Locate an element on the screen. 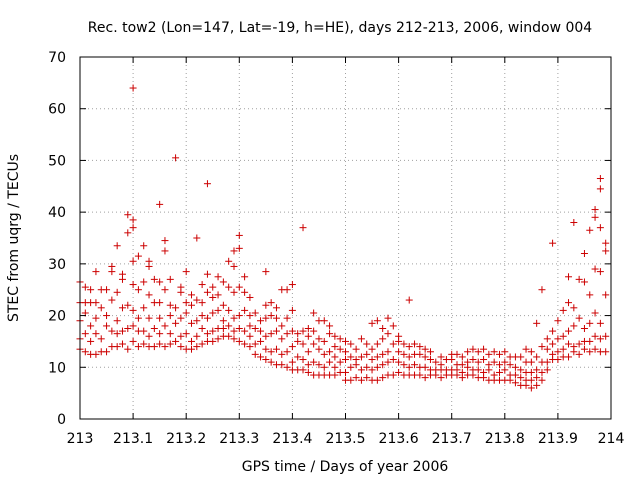  y-tick-label: 30 is located at coordinates (57, 265).